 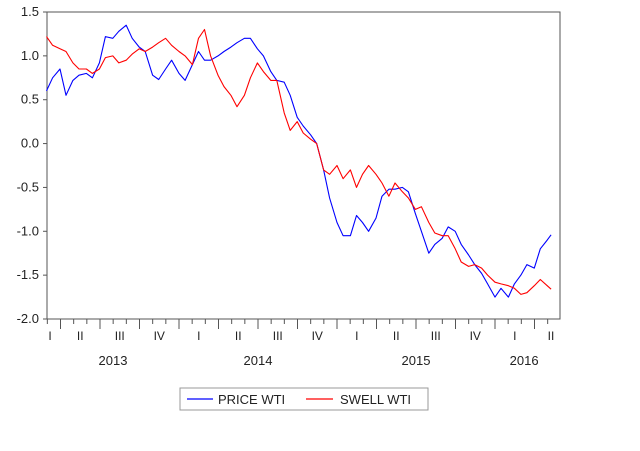 I want to click on y-tick-label: 1.5, so click(x=30, y=11).